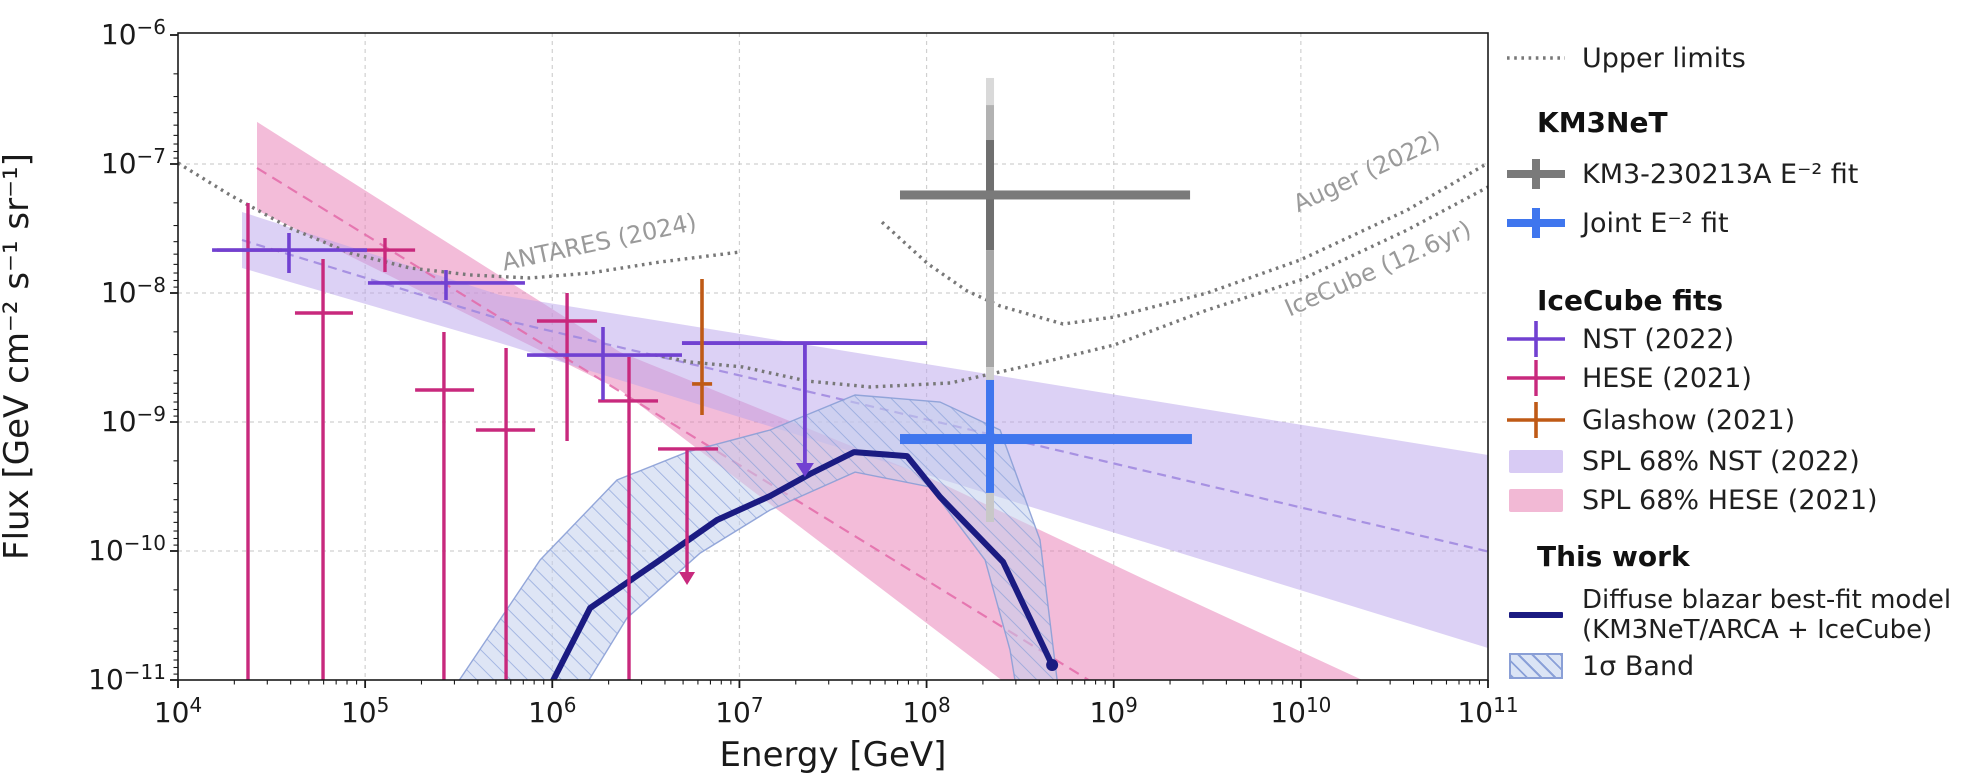 This screenshot has height=776, width=1980. Describe the element at coordinates (18, 356) in the screenshot. I see `svg-text: Flux [GeV cm⁻² s⁻¹ sr⁻¹]` at that location.